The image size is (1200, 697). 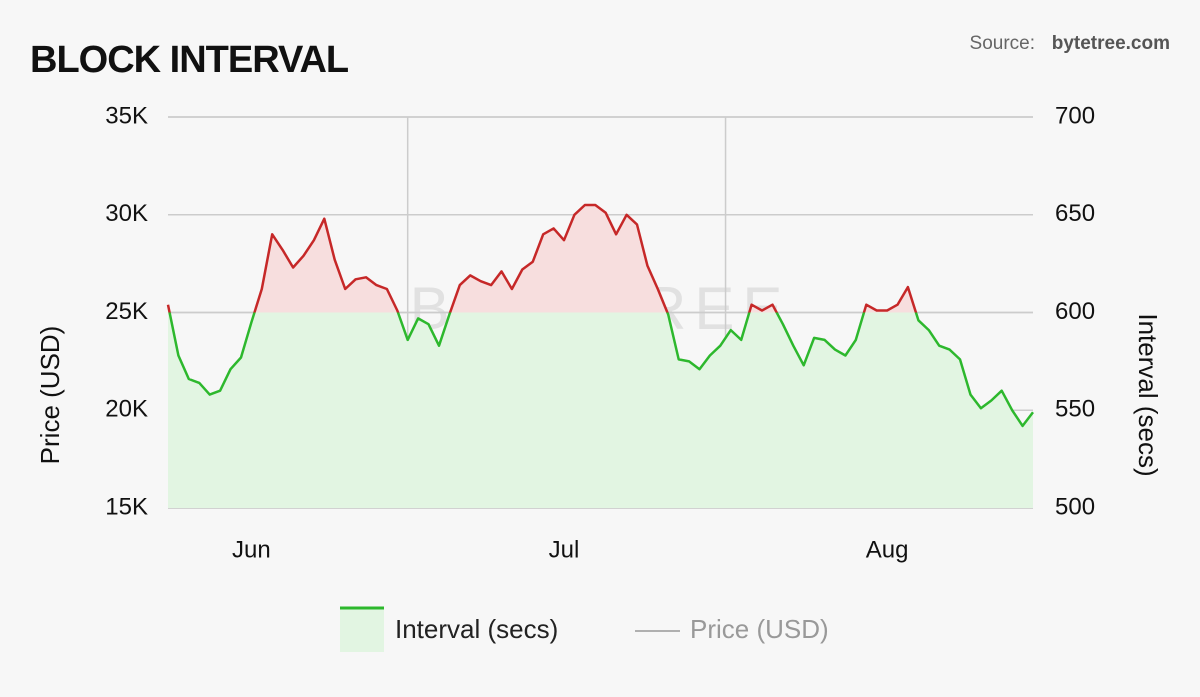 What do you see at coordinates (1148, 394) in the screenshot?
I see `y2-axis-label: Interval (secs)` at bounding box center [1148, 394].